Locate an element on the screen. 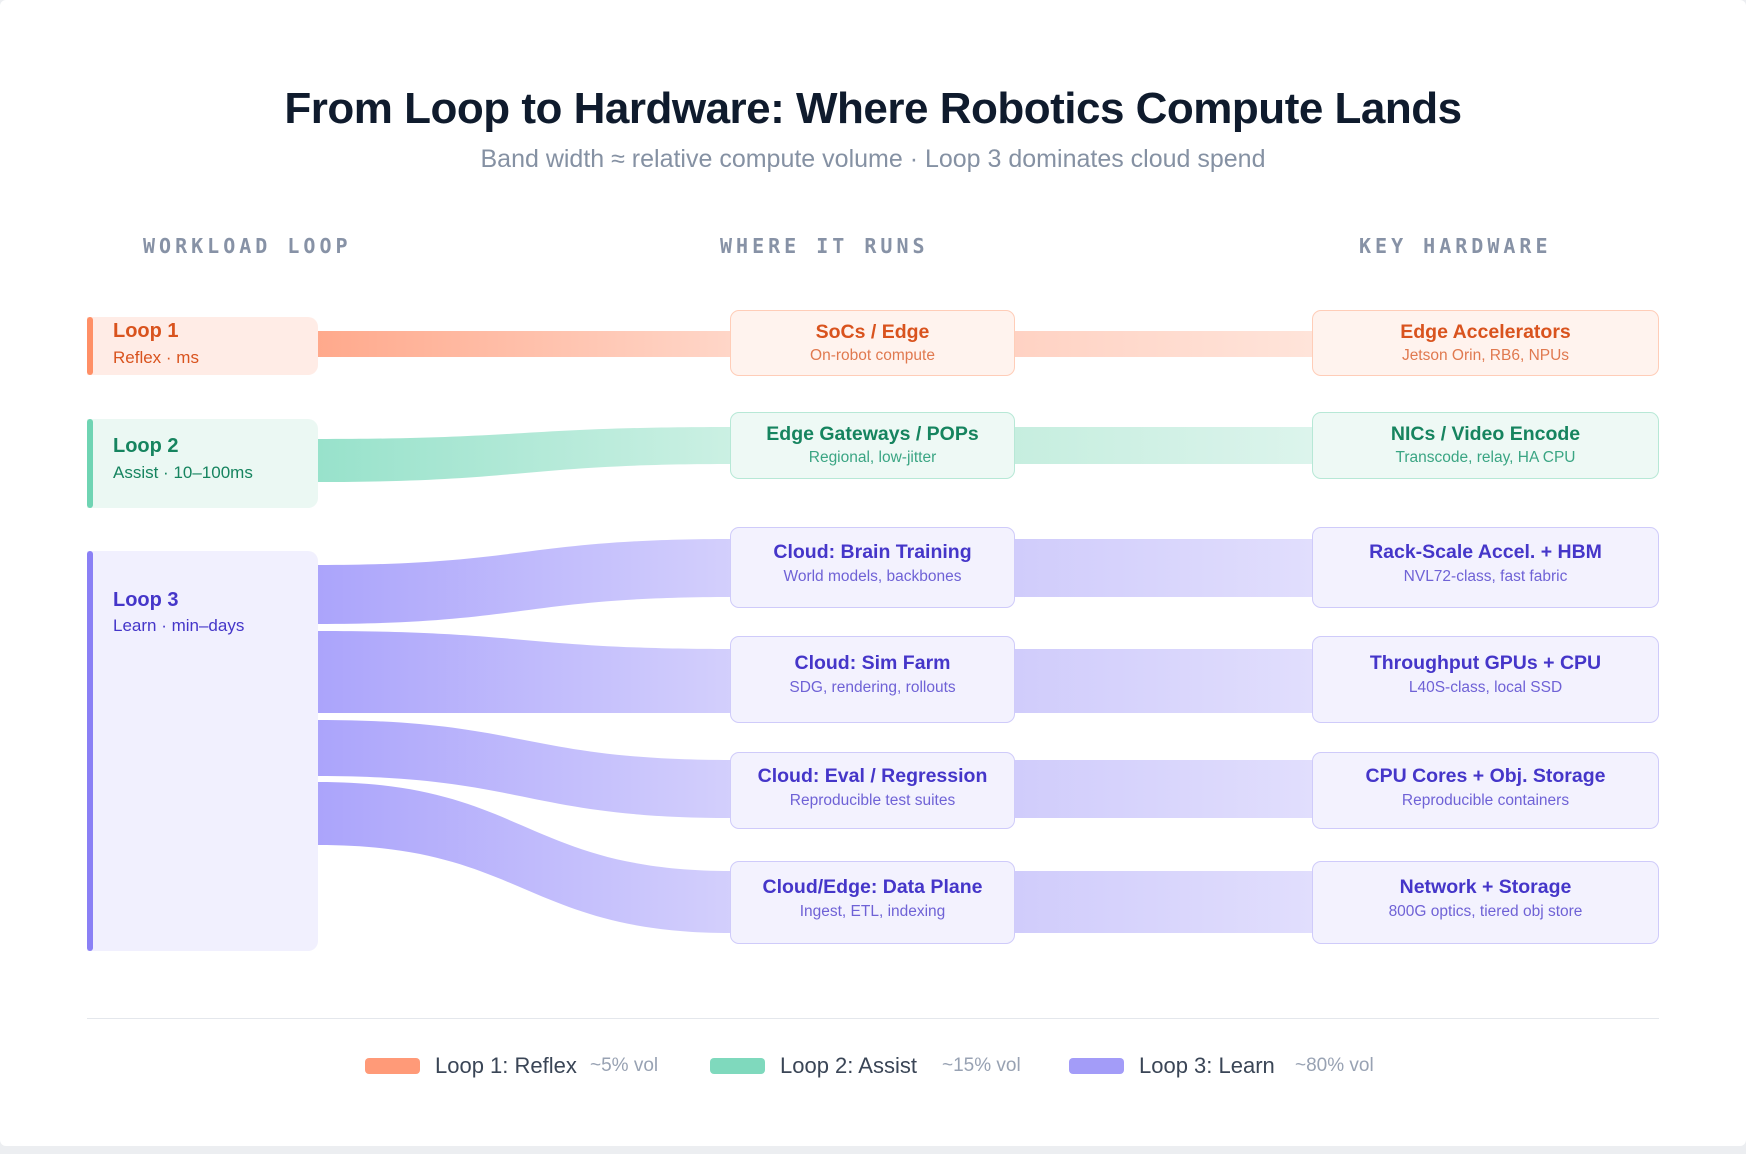 This screenshot has width=1746, height=1154. run-node-sub: World models, backbones is located at coordinates (872, 576).